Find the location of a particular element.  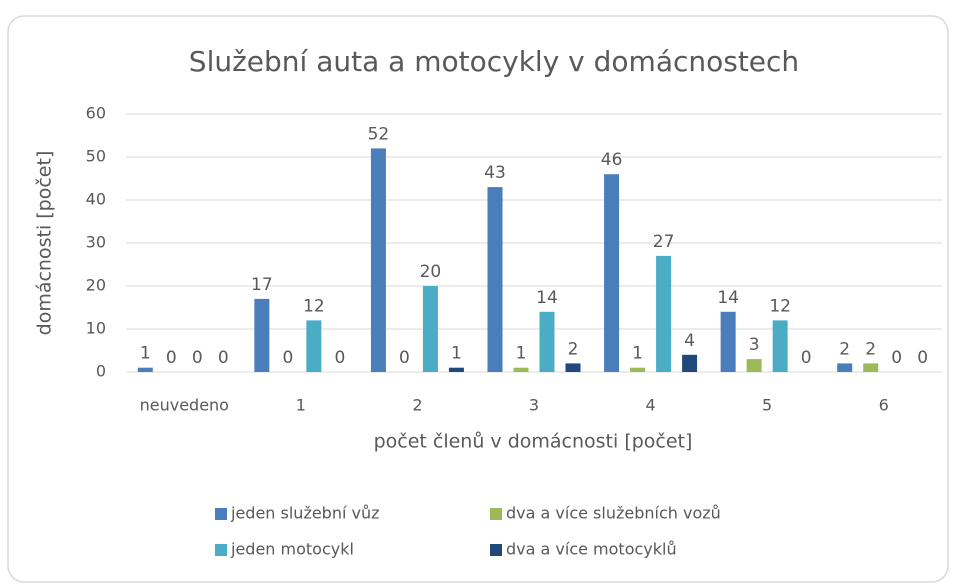

y-tick-label: 20 is located at coordinates (96, 285).